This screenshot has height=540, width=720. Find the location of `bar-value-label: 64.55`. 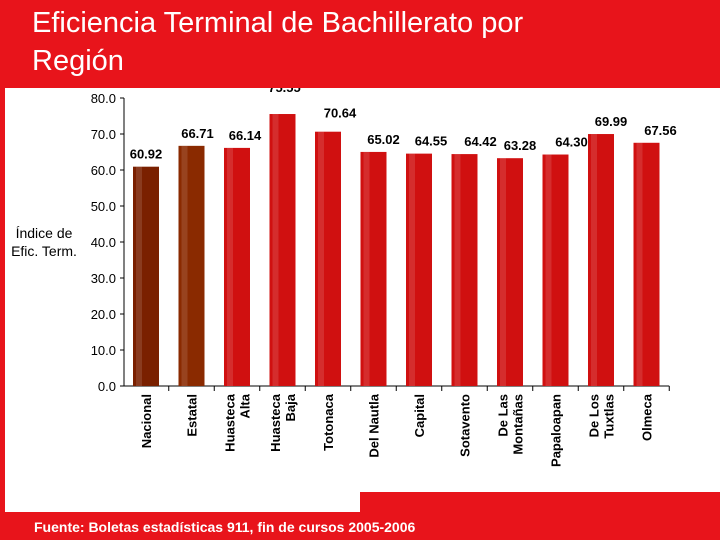

bar-value-label: 64.55 is located at coordinates (431, 141).